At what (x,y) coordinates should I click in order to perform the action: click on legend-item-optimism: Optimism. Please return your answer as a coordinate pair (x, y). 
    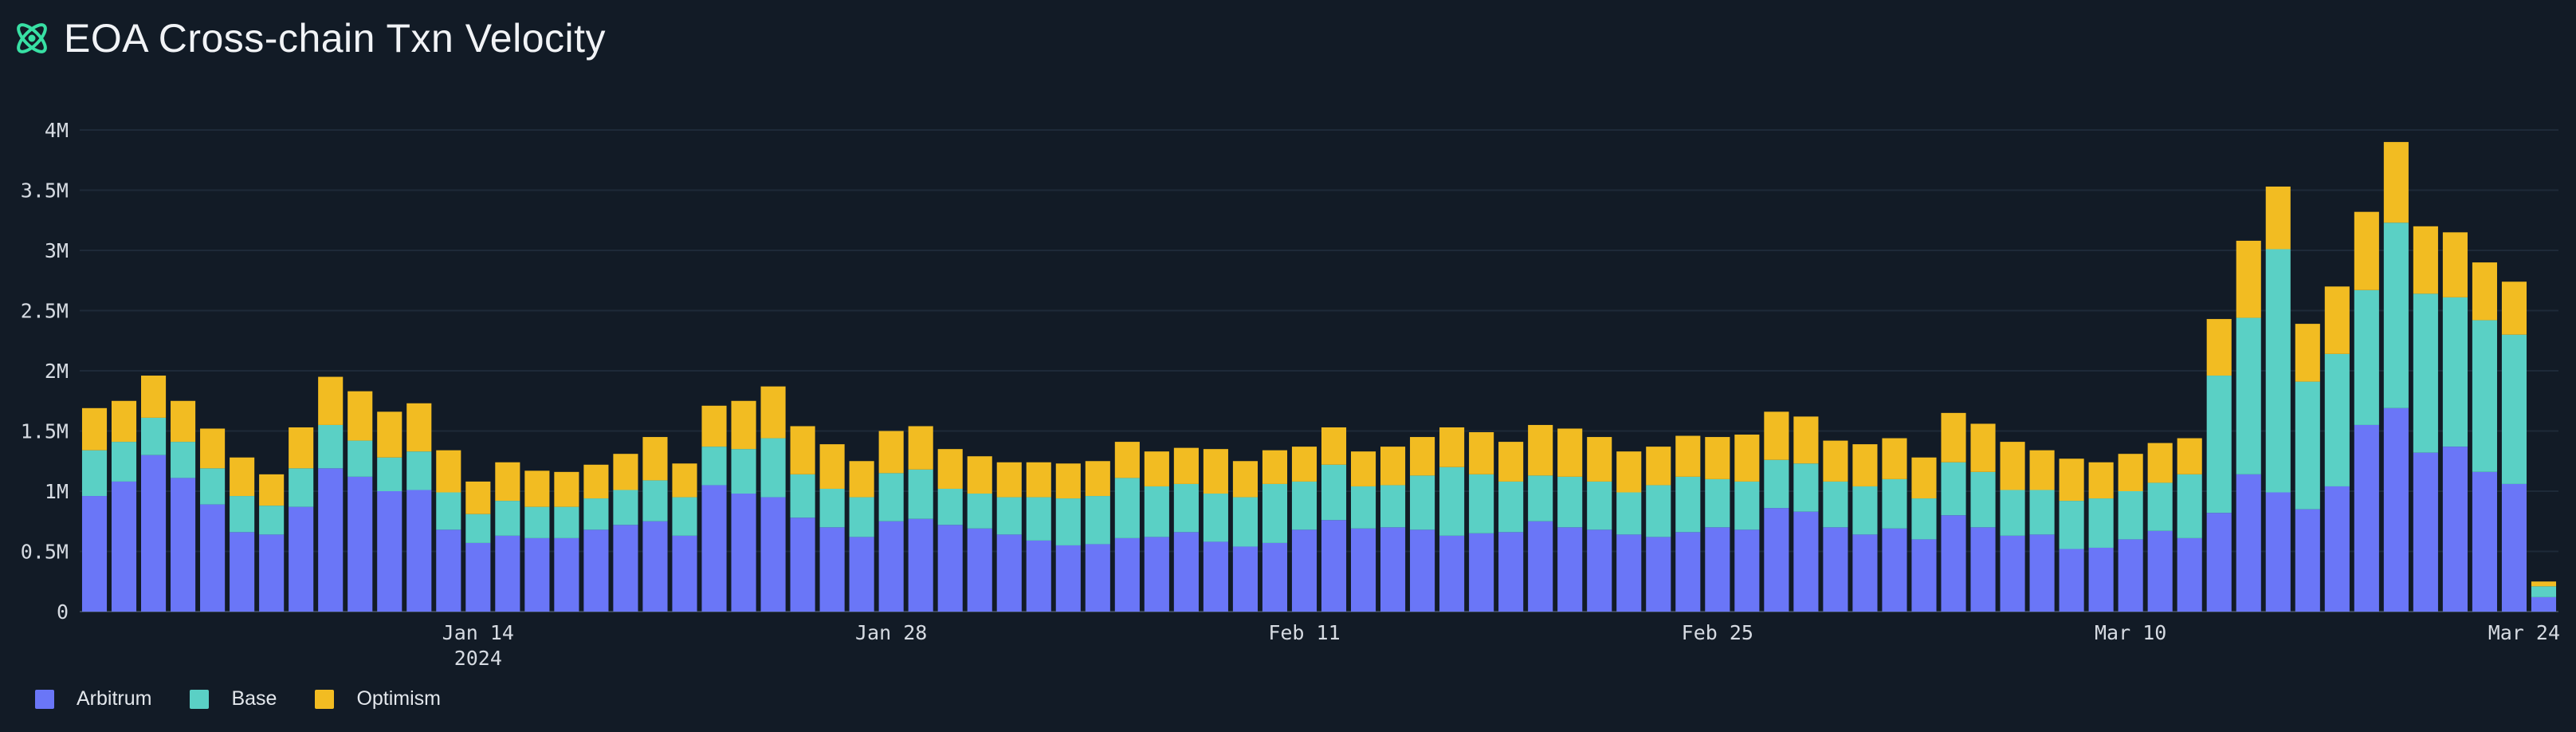
    Looking at the image, I should click on (378, 698).